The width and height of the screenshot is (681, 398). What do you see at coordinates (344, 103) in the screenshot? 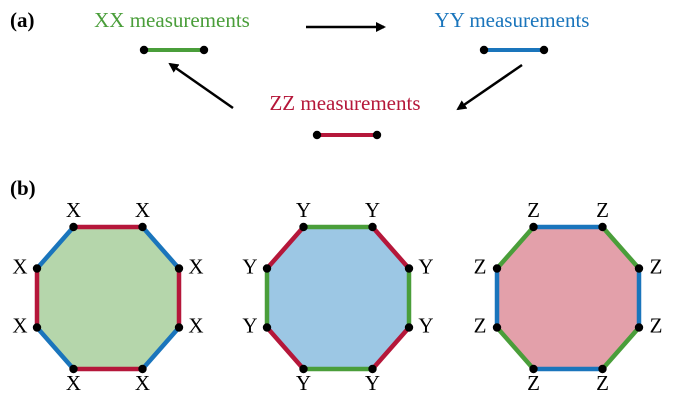
I see `measurement-label: ZZ measurements` at bounding box center [344, 103].